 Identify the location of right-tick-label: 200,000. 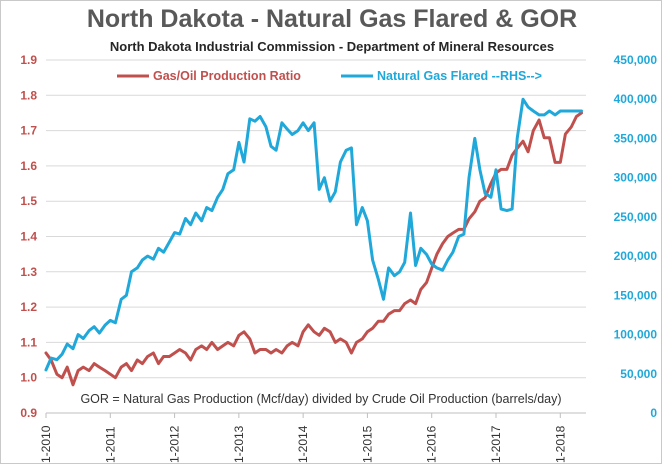
(636, 256).